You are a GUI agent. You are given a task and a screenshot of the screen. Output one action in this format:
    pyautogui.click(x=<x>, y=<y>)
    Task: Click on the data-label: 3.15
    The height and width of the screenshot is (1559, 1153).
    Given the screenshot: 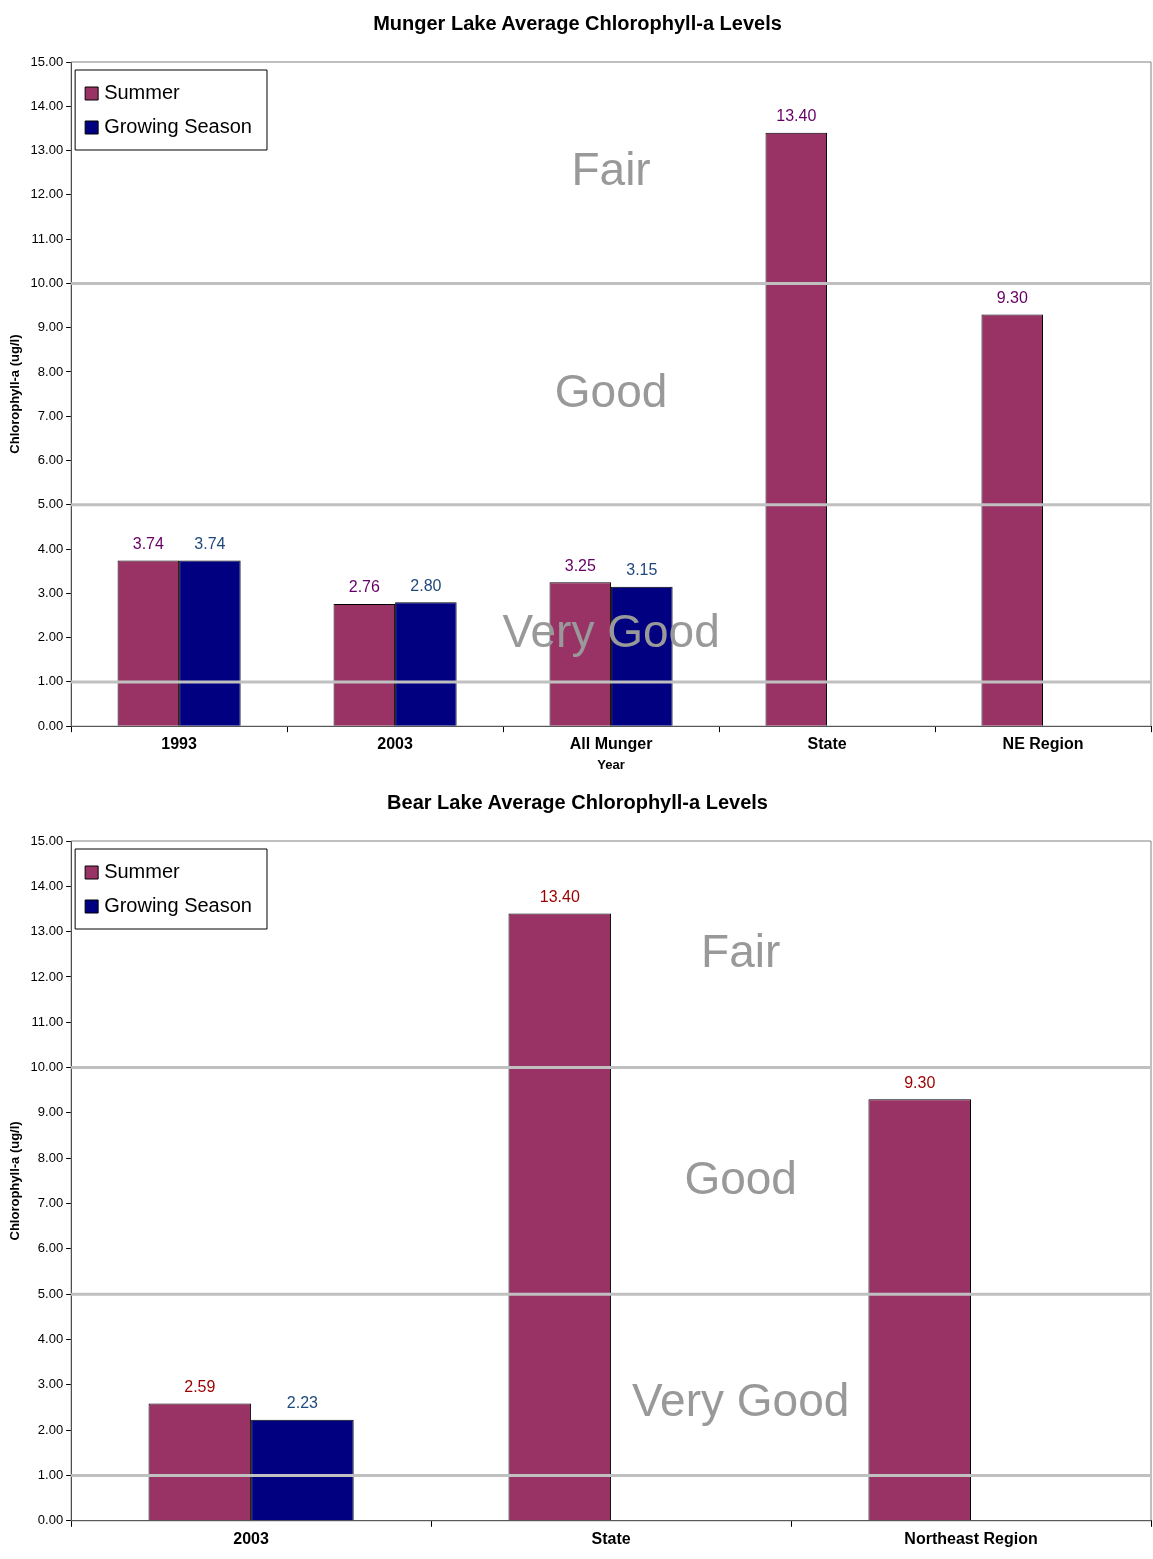 What is the action you would take?
    pyautogui.click(x=642, y=570)
    